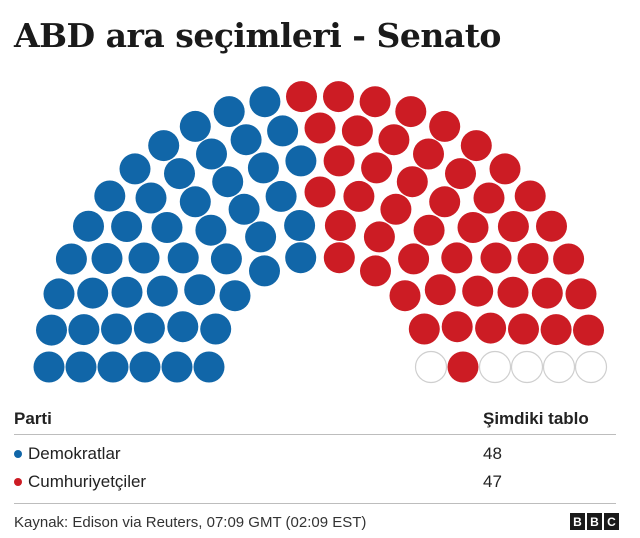  I want to click on table-header-party: Parti, so click(33, 418).